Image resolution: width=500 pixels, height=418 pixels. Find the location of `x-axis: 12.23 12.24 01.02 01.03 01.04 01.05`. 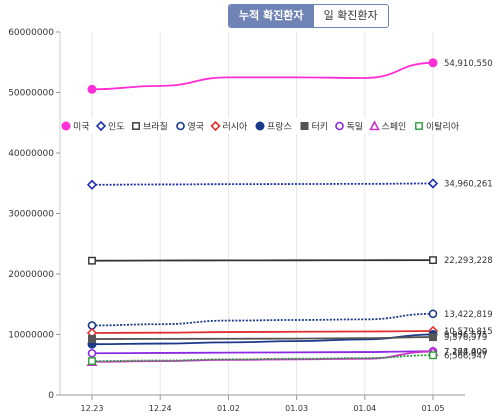

x-axis: 12.23 12.24 01.02 01.03 01.04 01.05 is located at coordinates (262, 403).